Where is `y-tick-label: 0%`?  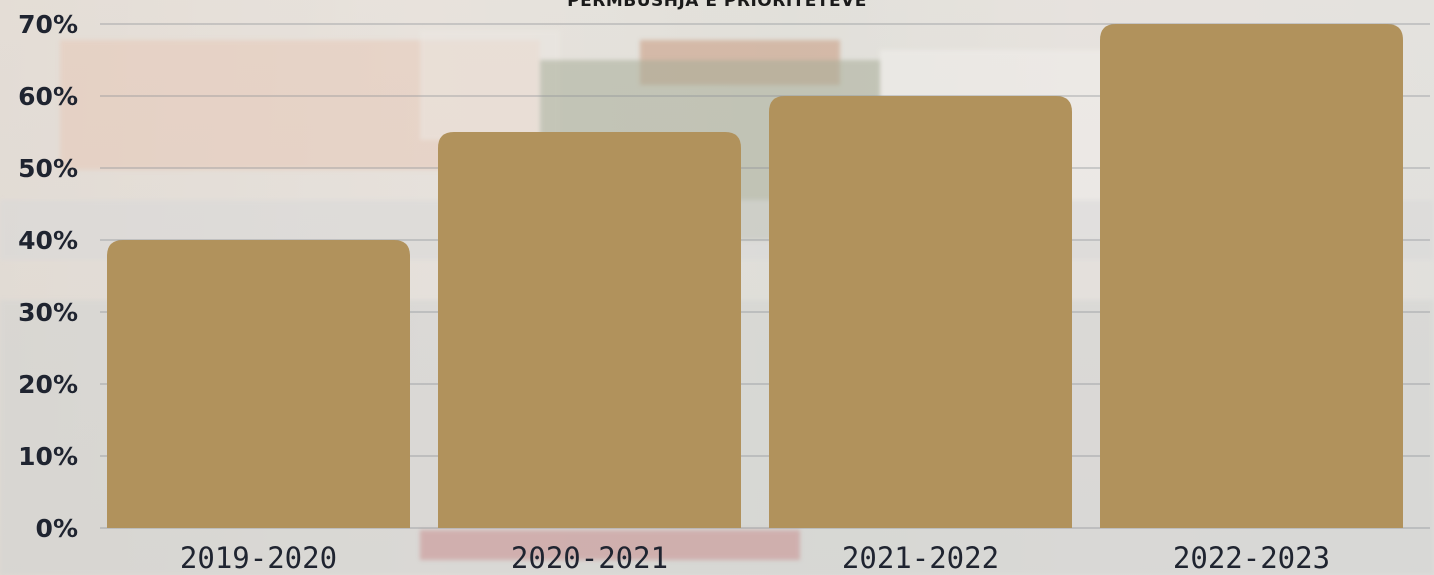
y-tick-label: 0% is located at coordinates (57, 528).